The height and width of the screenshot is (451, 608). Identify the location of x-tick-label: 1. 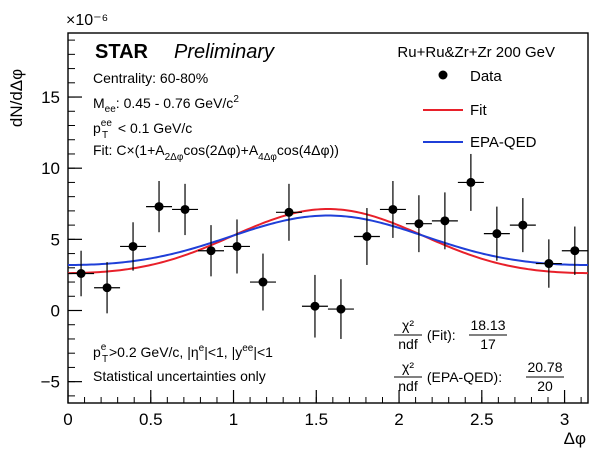
(233, 419).